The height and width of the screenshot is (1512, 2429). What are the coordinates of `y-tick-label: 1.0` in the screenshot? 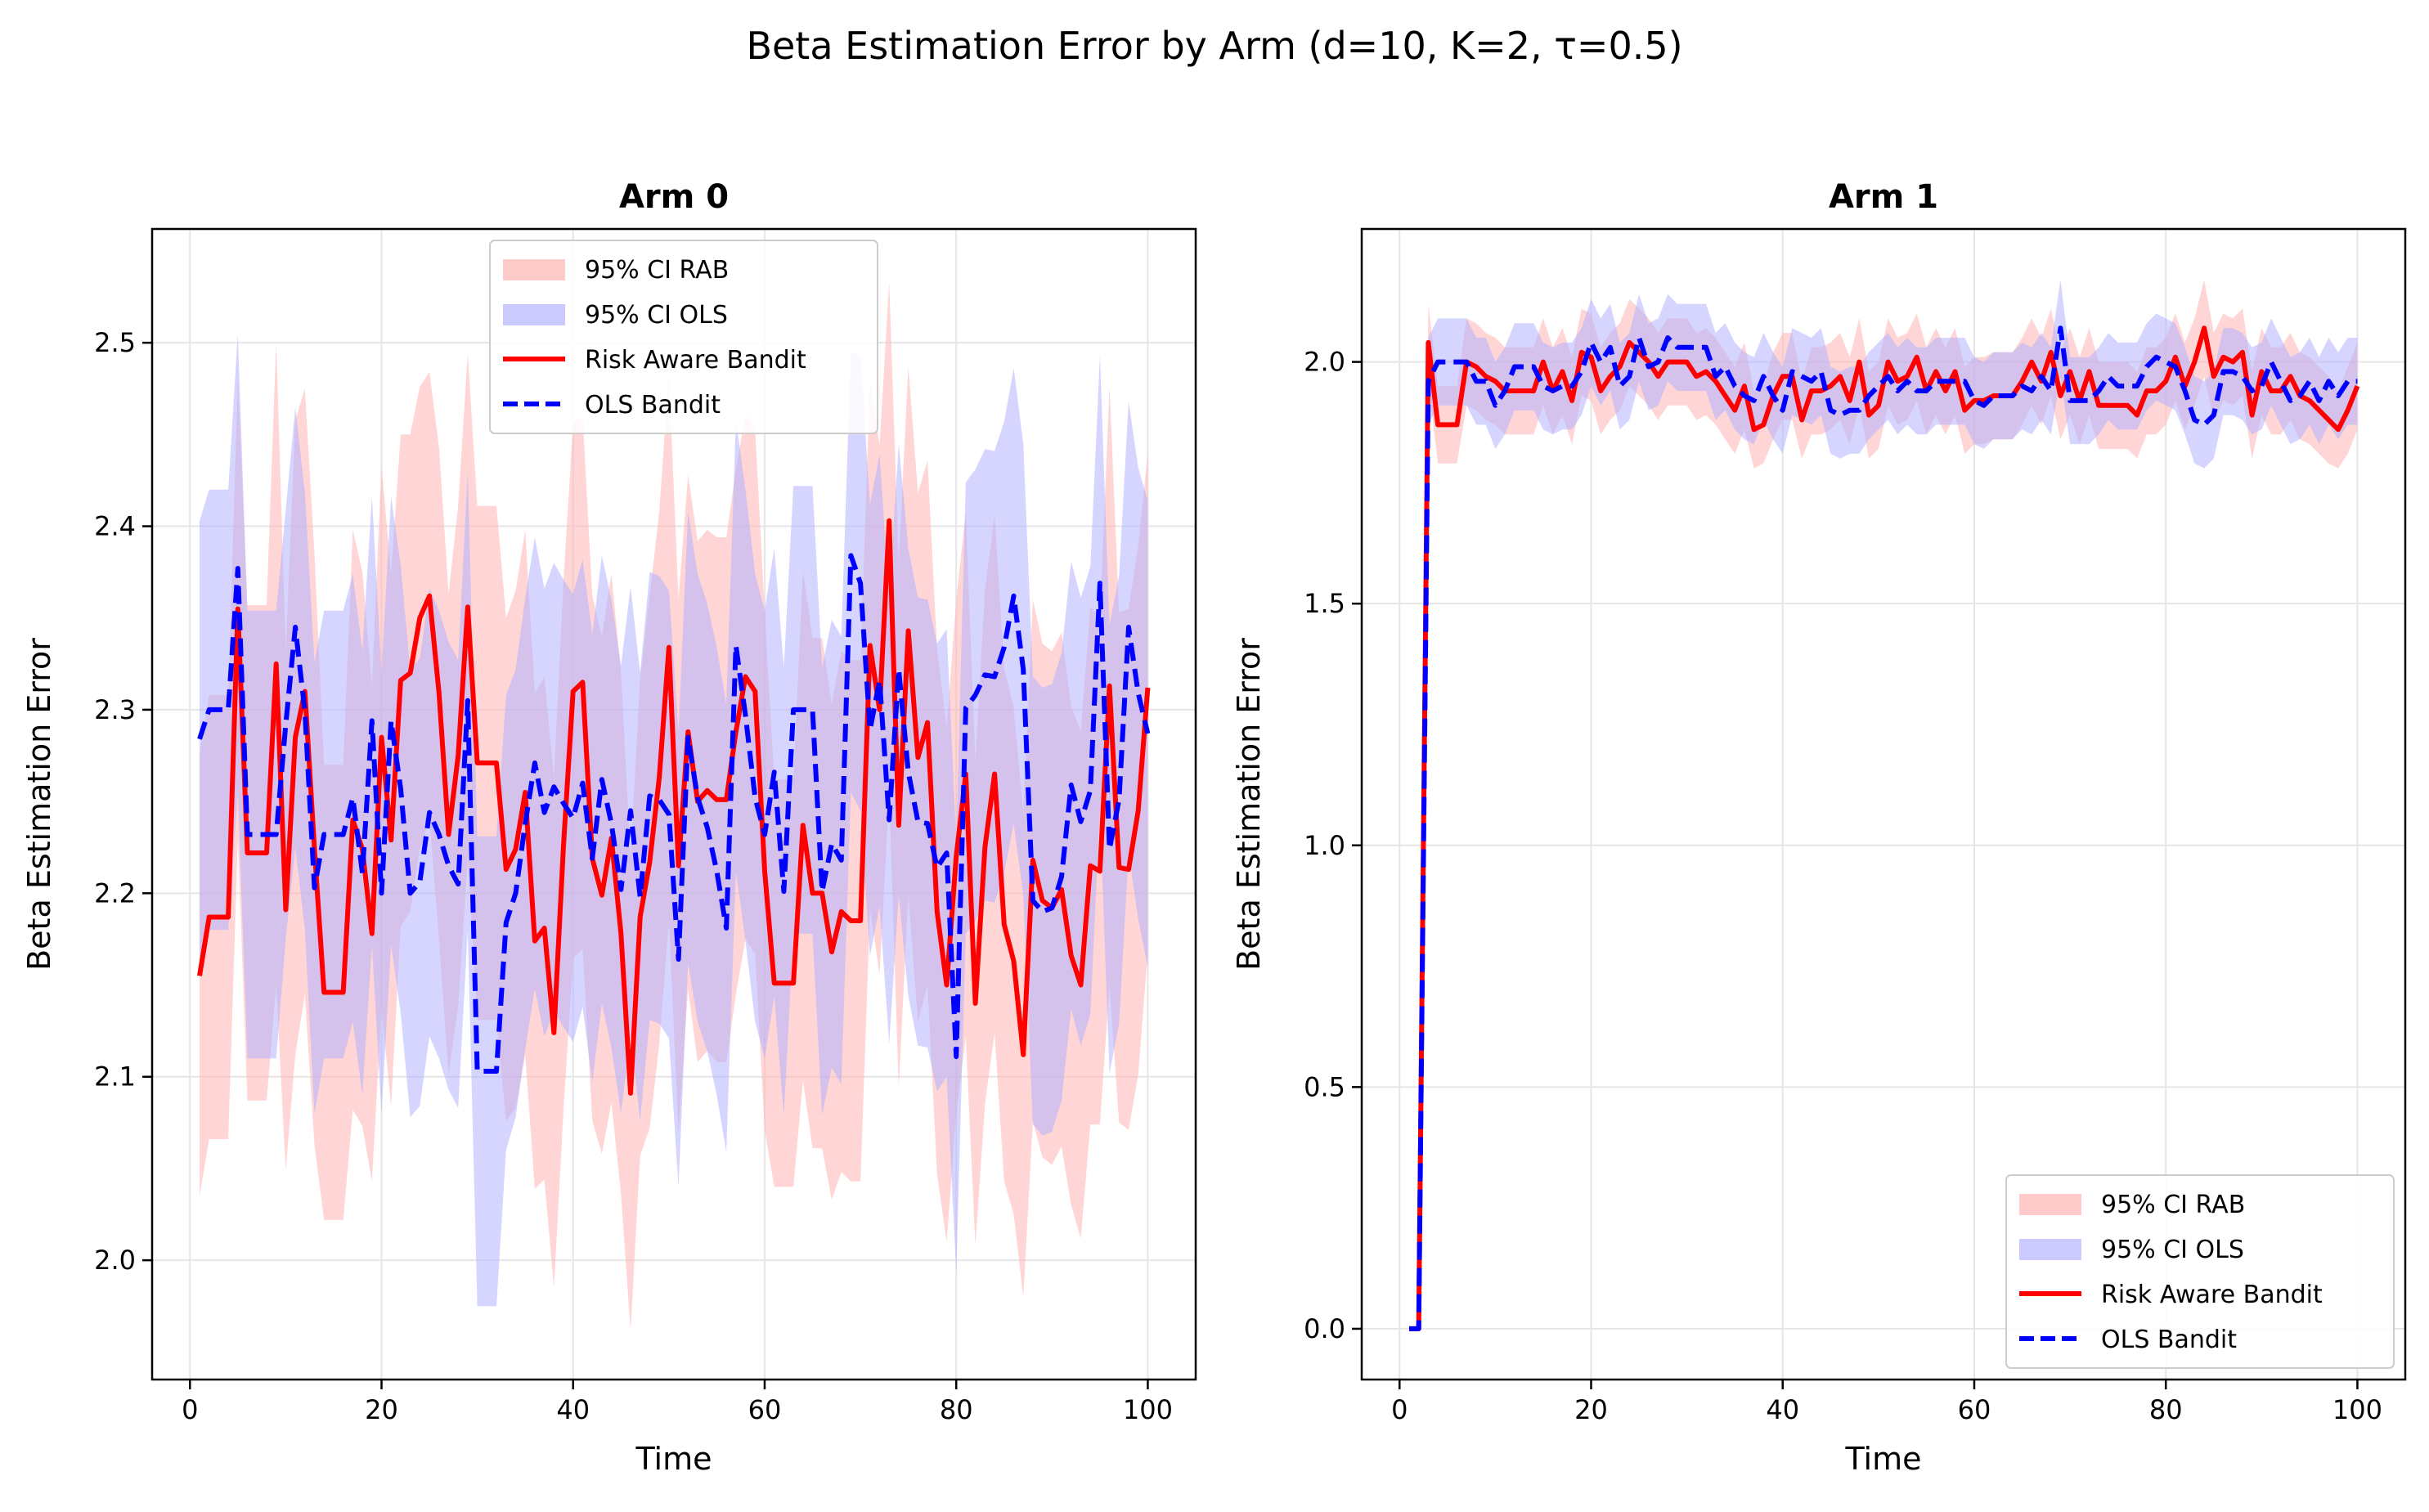 It's located at (1324, 846).